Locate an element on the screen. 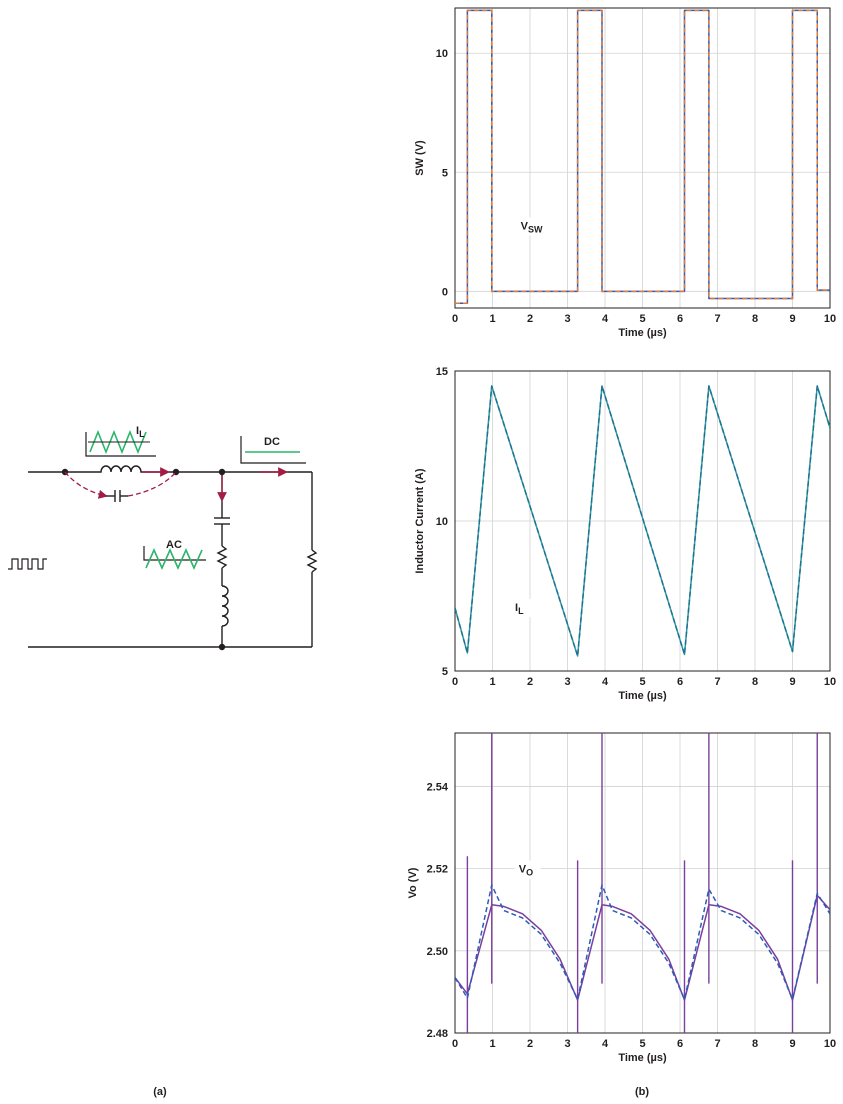 The height and width of the screenshot is (1104, 843). esl-inductor-symbol is located at coordinates (225, 606).